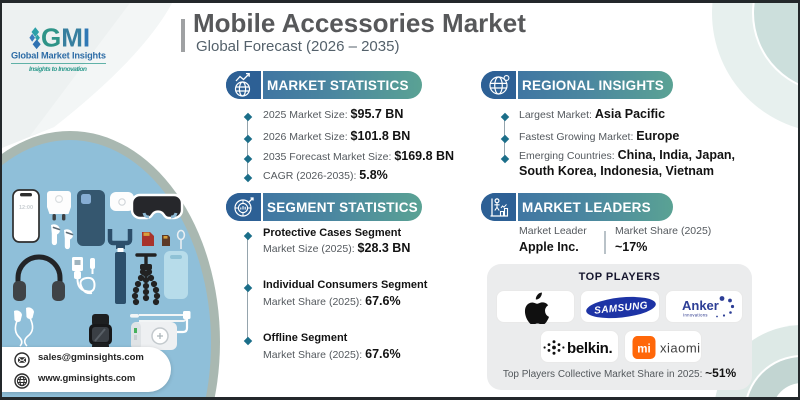 Image resolution: width=800 pixels, height=400 pixels. Describe the element at coordinates (700, 305) in the screenshot. I see `svg-text: Anker` at that location.